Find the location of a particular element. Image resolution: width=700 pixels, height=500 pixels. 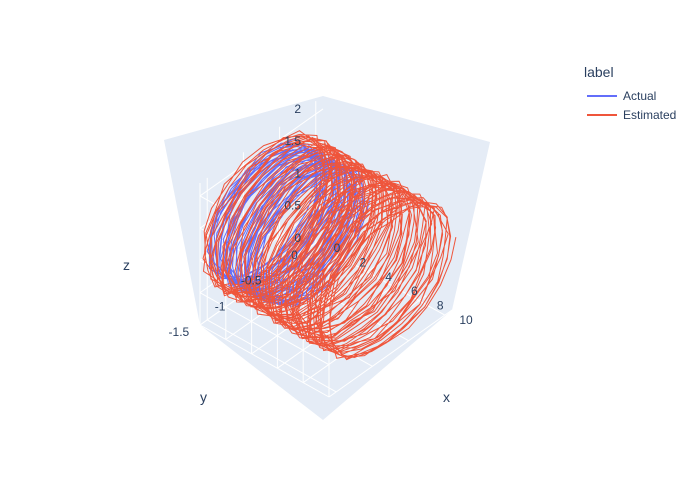

z-tick-label: 1 is located at coordinates (297, 173).